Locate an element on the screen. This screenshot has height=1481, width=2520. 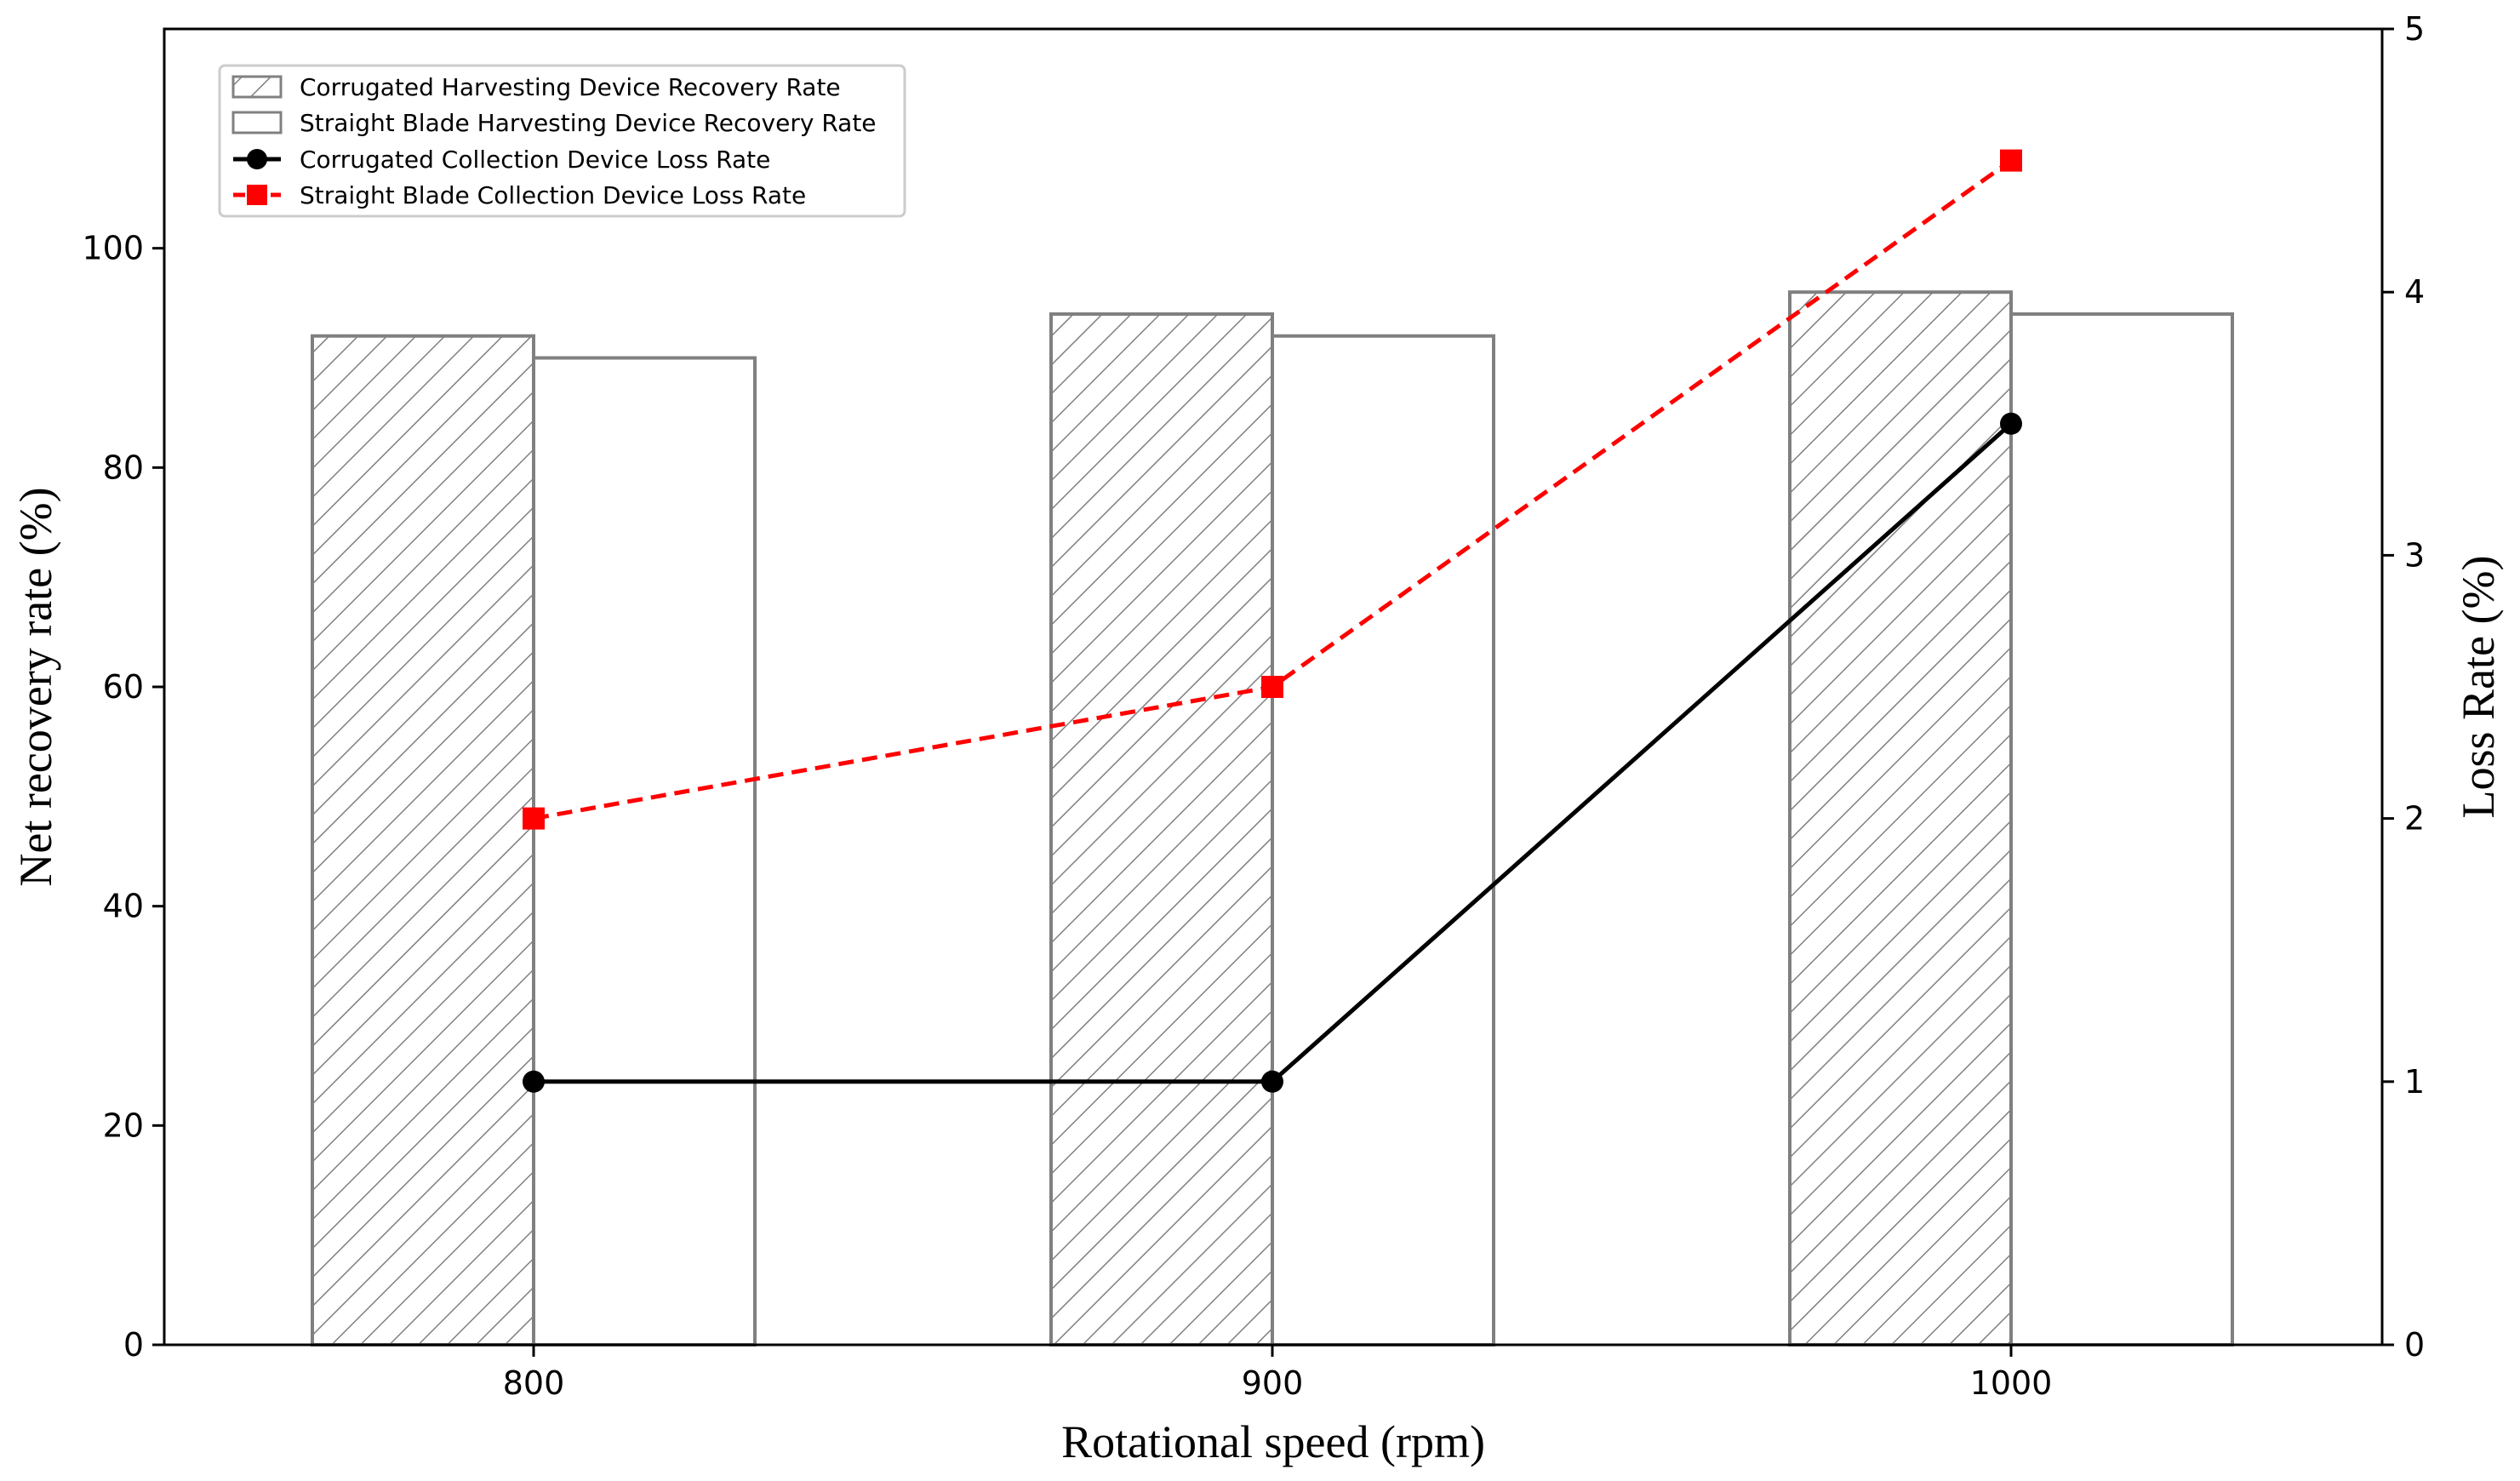
y-tick-label-60: 60 is located at coordinates (124, 687).